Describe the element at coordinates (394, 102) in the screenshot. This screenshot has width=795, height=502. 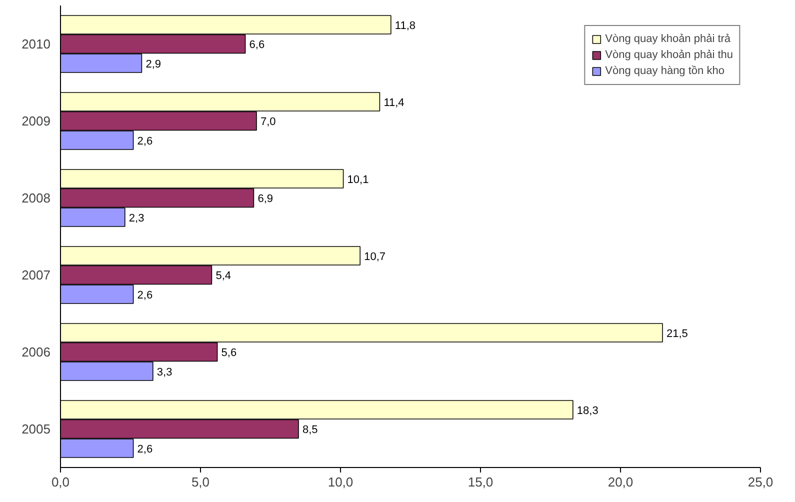
I see `data-label: 11,4` at that location.